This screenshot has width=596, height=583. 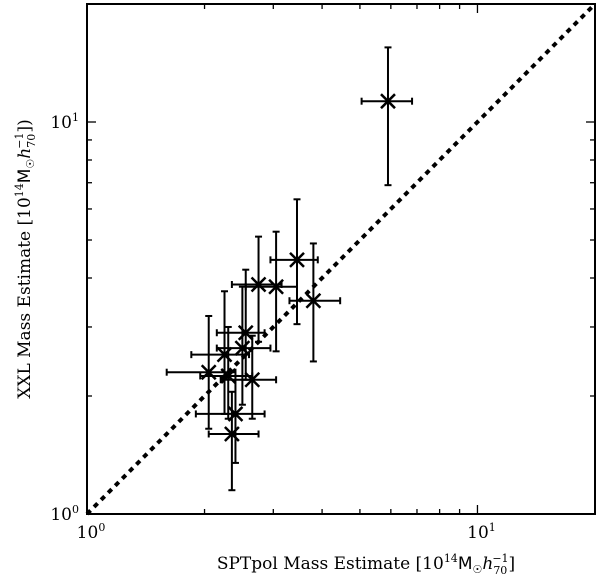 What do you see at coordinates (25, 259) in the screenshot?
I see `y-axis-label: XXL Mass Estimate [1014M☉h70−1])` at bounding box center [25, 259].